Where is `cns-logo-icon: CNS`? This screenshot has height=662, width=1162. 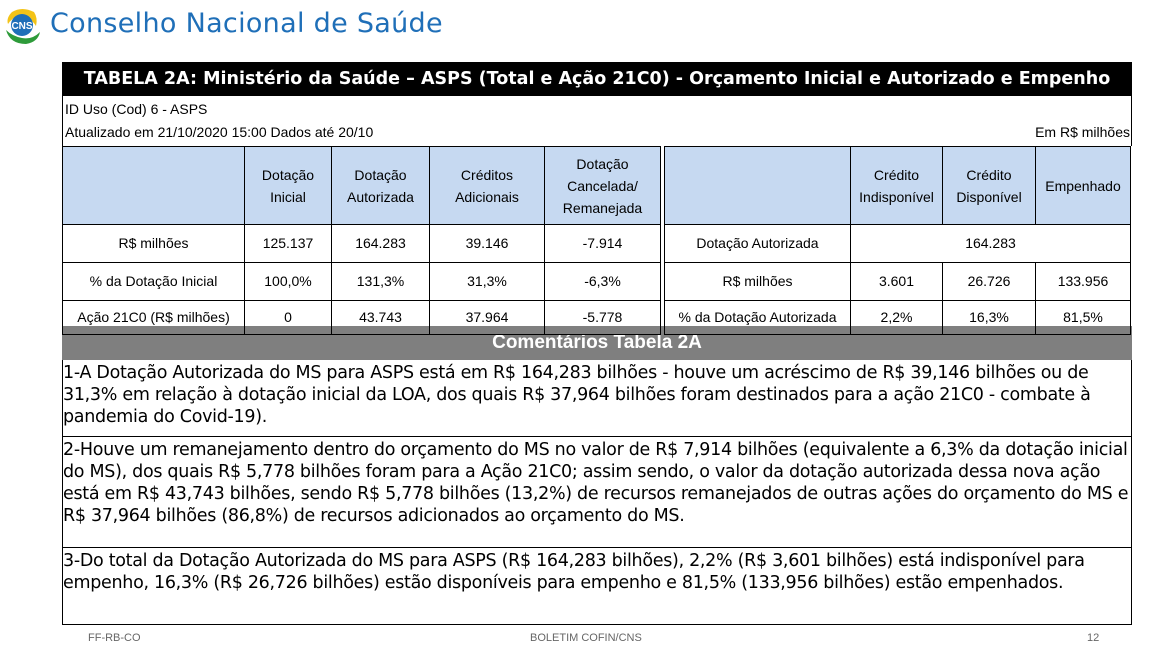 cns-logo-icon: CNS is located at coordinates (23, 26).